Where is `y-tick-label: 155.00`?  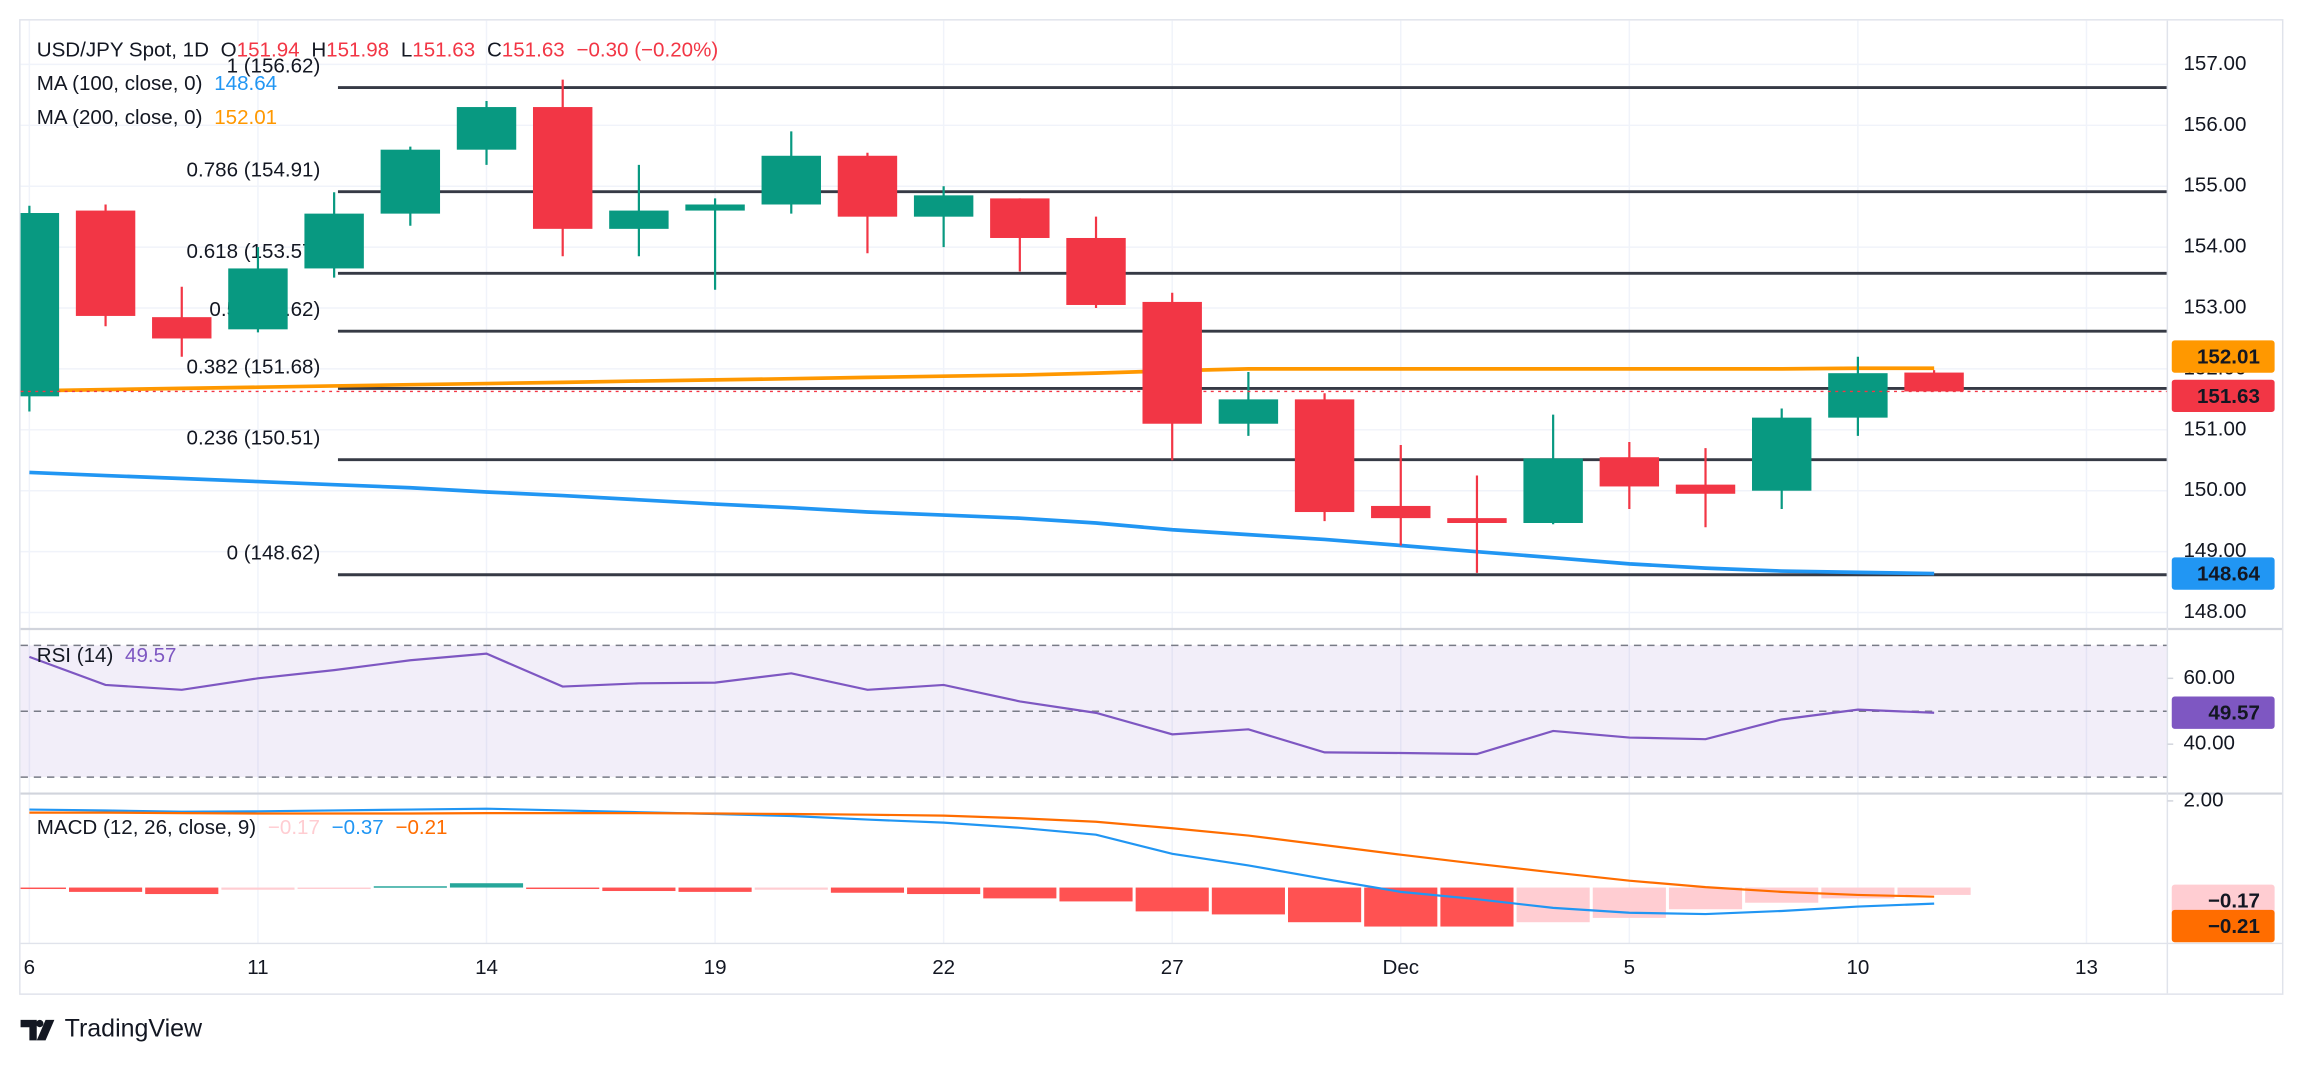
y-tick-label: 155.00 is located at coordinates (2215, 185).